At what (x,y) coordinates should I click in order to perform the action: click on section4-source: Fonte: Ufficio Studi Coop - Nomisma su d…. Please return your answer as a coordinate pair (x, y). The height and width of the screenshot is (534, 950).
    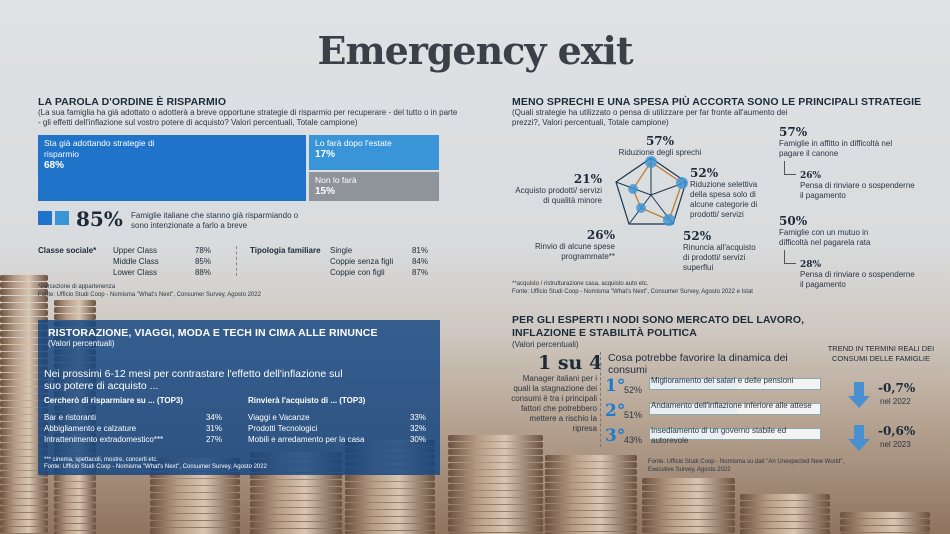
    Looking at the image, I should click on (746, 466).